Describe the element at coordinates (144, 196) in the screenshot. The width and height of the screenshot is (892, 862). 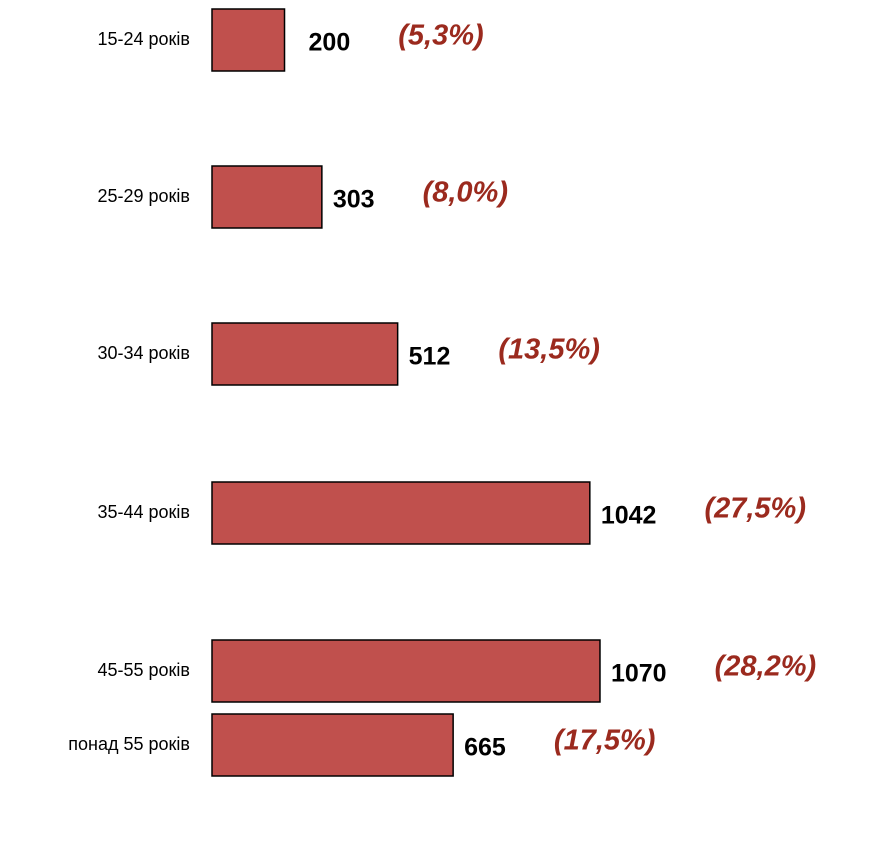
I see `category-label: 25-29 років` at that location.